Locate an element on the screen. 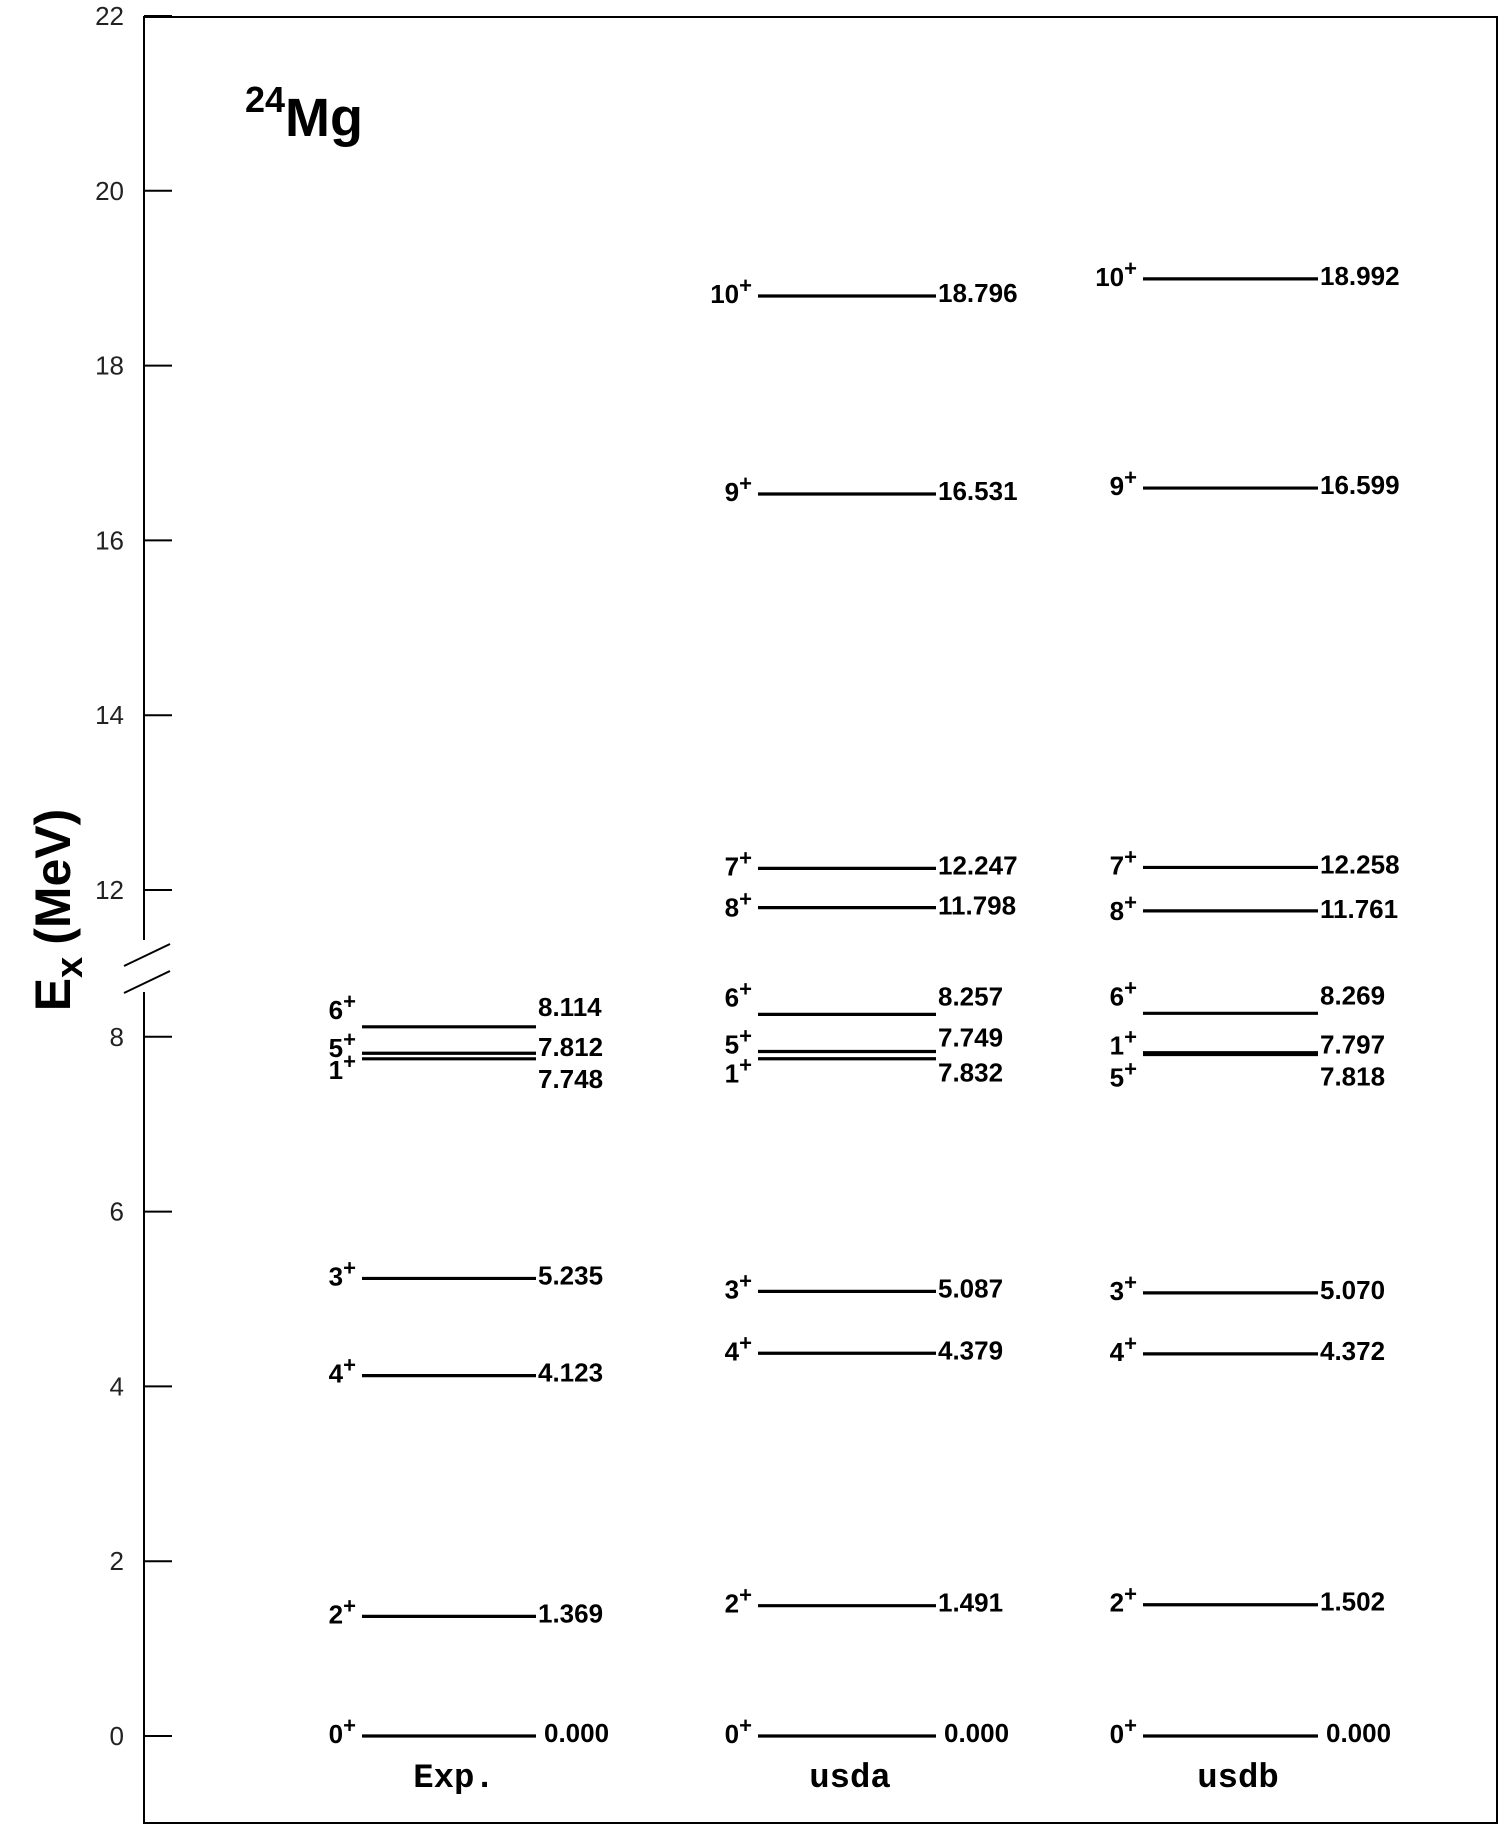 The height and width of the screenshot is (1825, 1500). y-tick-label: 4 is located at coordinates (117, 1386).